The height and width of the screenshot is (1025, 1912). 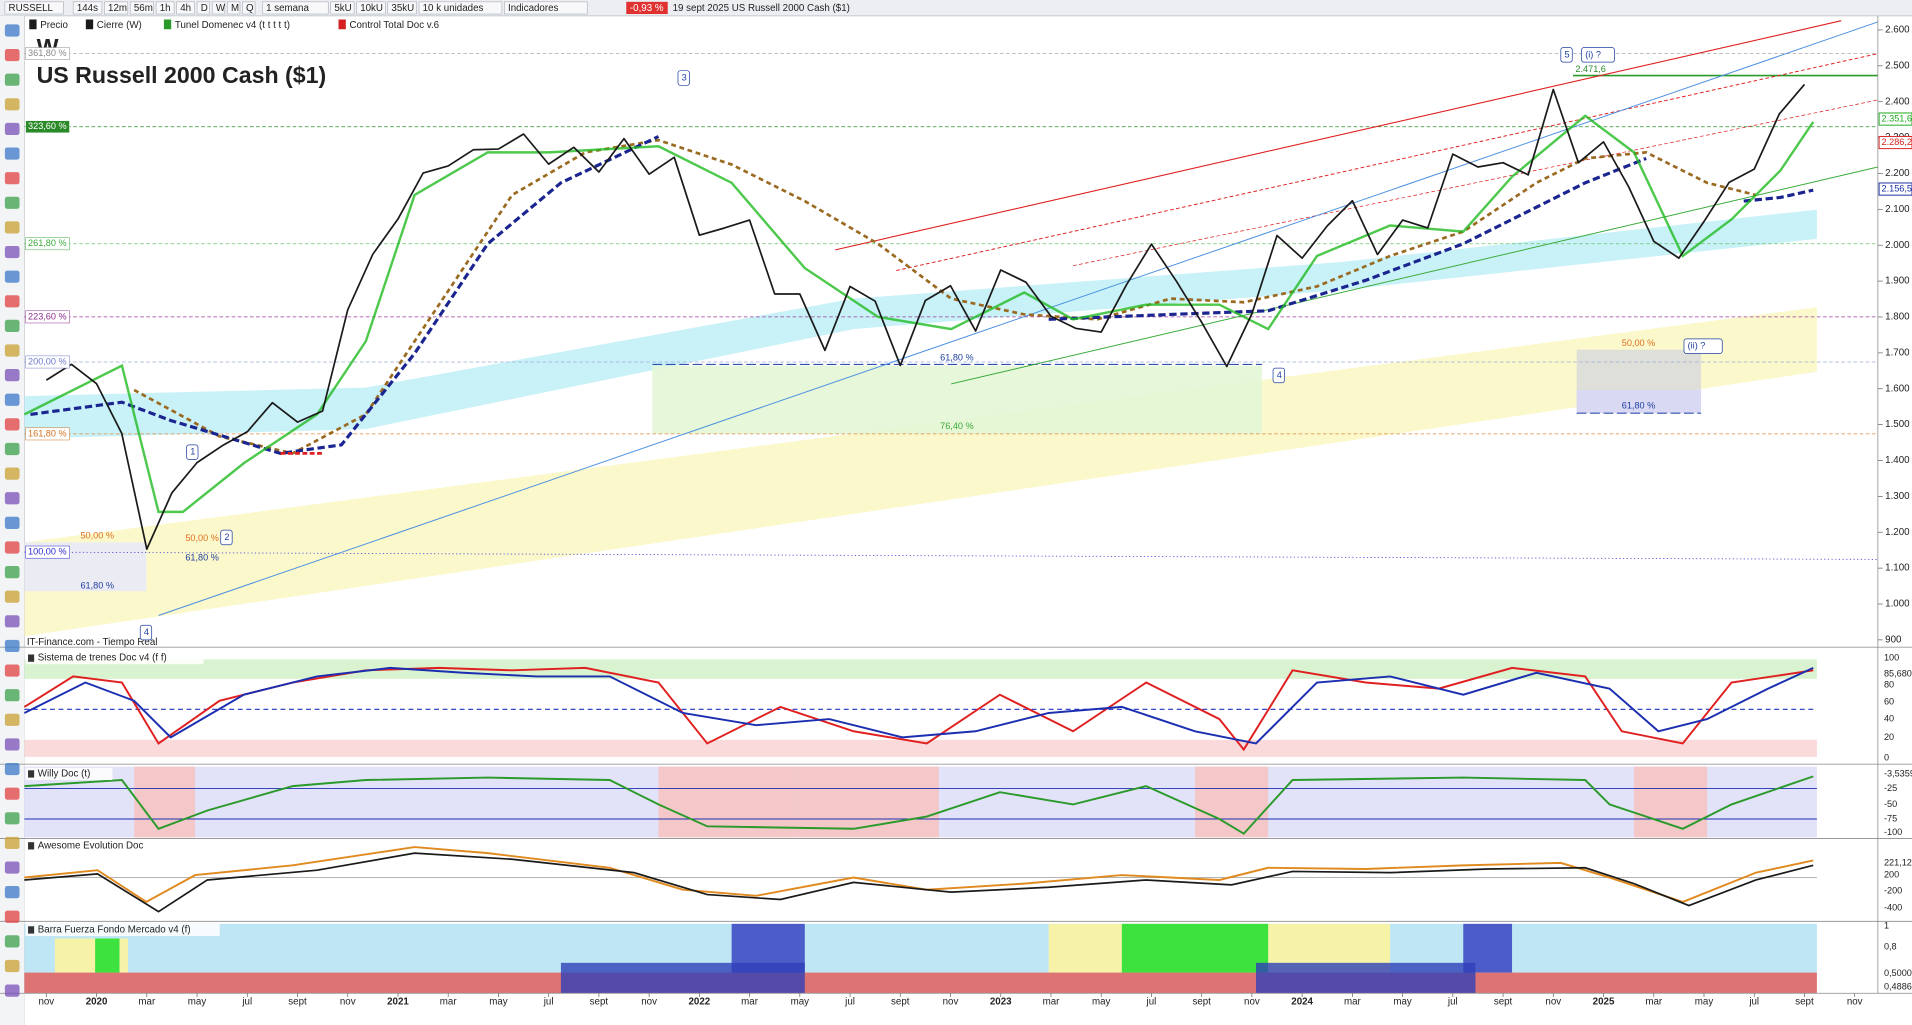 I want to click on toolbar-button-label: Indicadores, so click(x=533, y=8).